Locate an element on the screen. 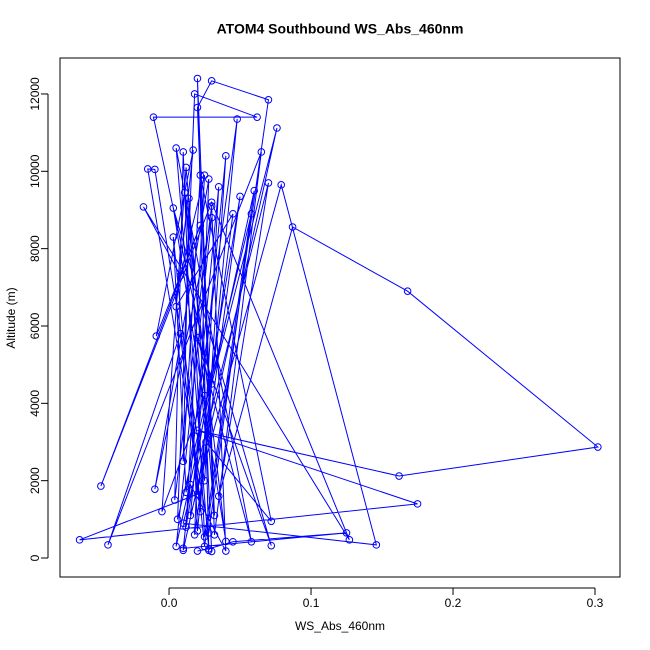  y-tick-label: 10000 is located at coordinates (35, 171).